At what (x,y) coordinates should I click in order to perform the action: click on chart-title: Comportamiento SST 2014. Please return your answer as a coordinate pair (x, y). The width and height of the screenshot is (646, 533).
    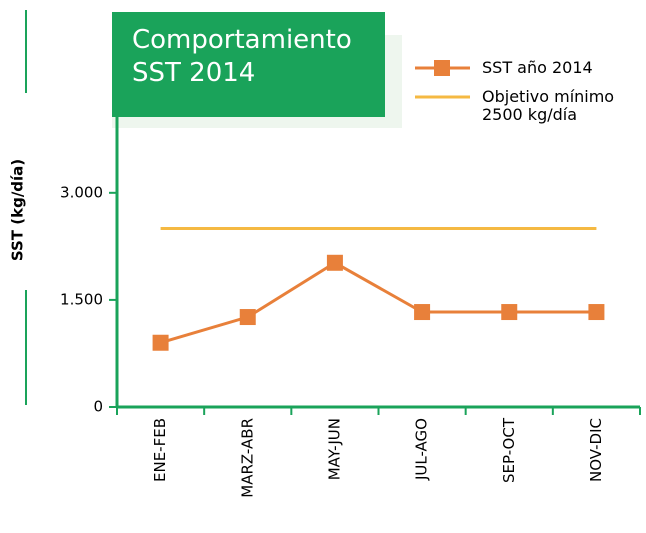
    Looking at the image, I should click on (248, 64).